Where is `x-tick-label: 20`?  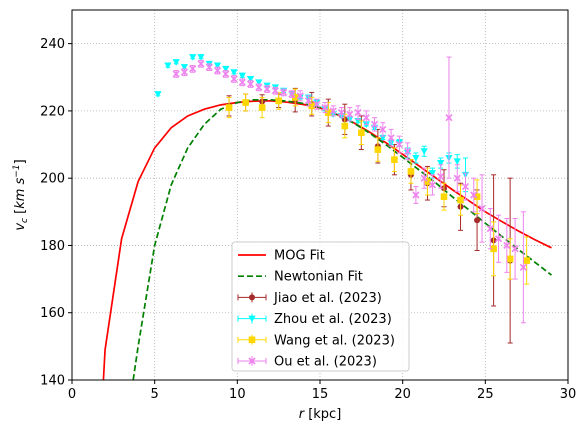 x-tick-label: 20 is located at coordinates (402, 394).